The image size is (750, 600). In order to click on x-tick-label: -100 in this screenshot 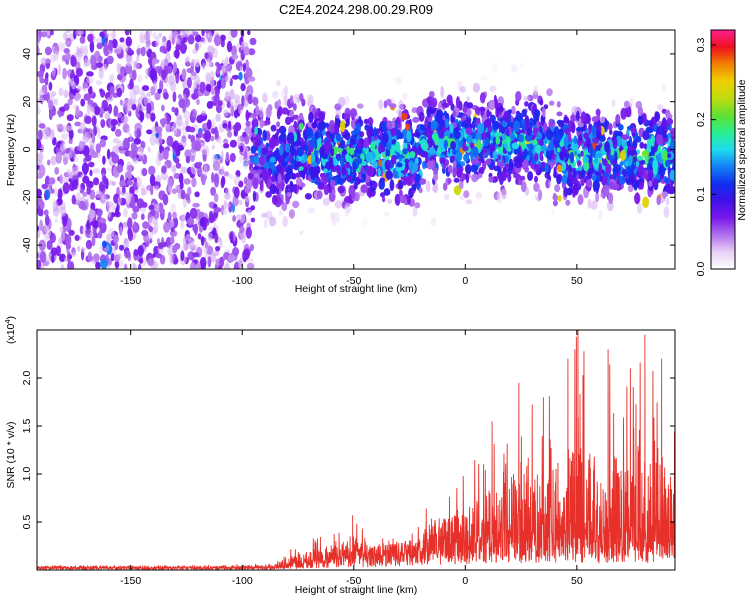, I will do `click(242, 581)`.